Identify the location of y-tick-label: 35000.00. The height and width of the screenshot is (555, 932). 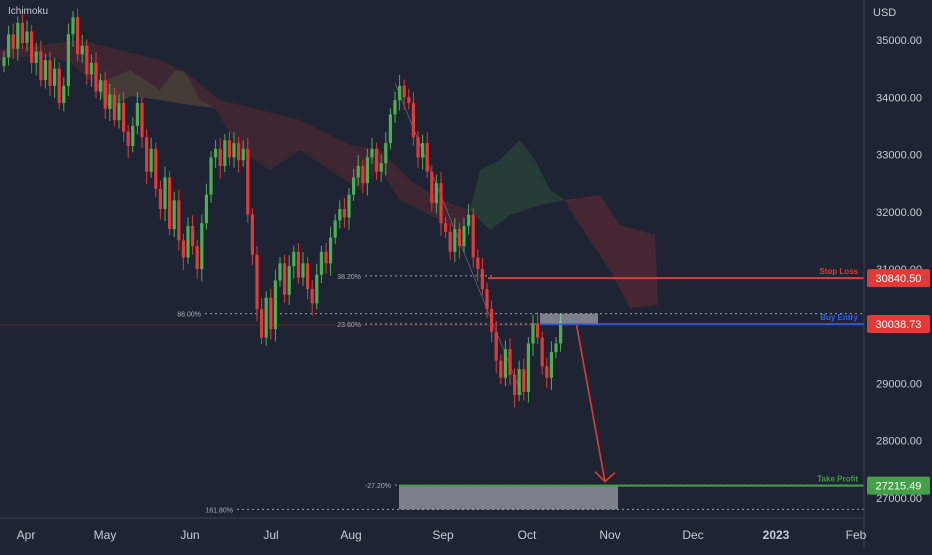
(899, 41).